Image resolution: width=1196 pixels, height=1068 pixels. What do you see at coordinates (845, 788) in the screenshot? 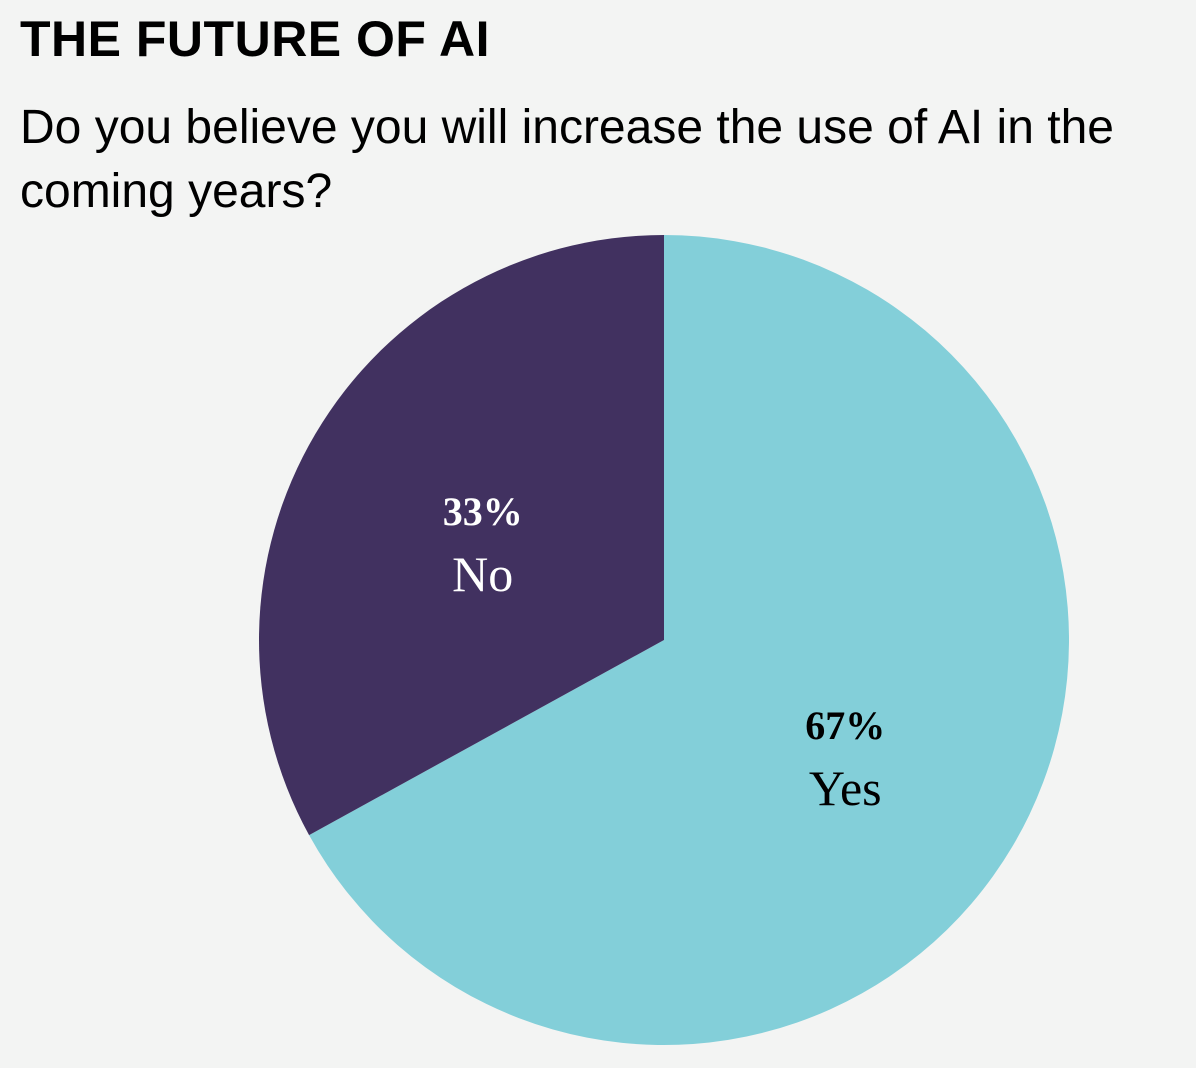
I see `slice-category-label-yes: Yes` at bounding box center [845, 788].